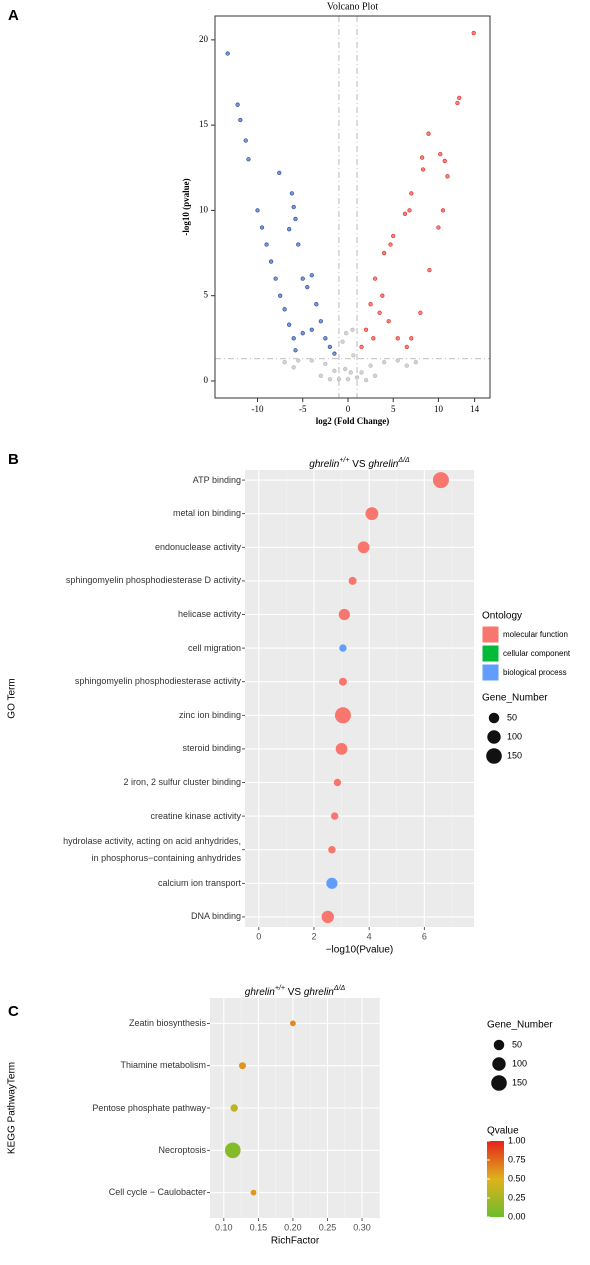  What do you see at coordinates (13, 459) in the screenshot?
I see `panel-label: B` at bounding box center [13, 459].